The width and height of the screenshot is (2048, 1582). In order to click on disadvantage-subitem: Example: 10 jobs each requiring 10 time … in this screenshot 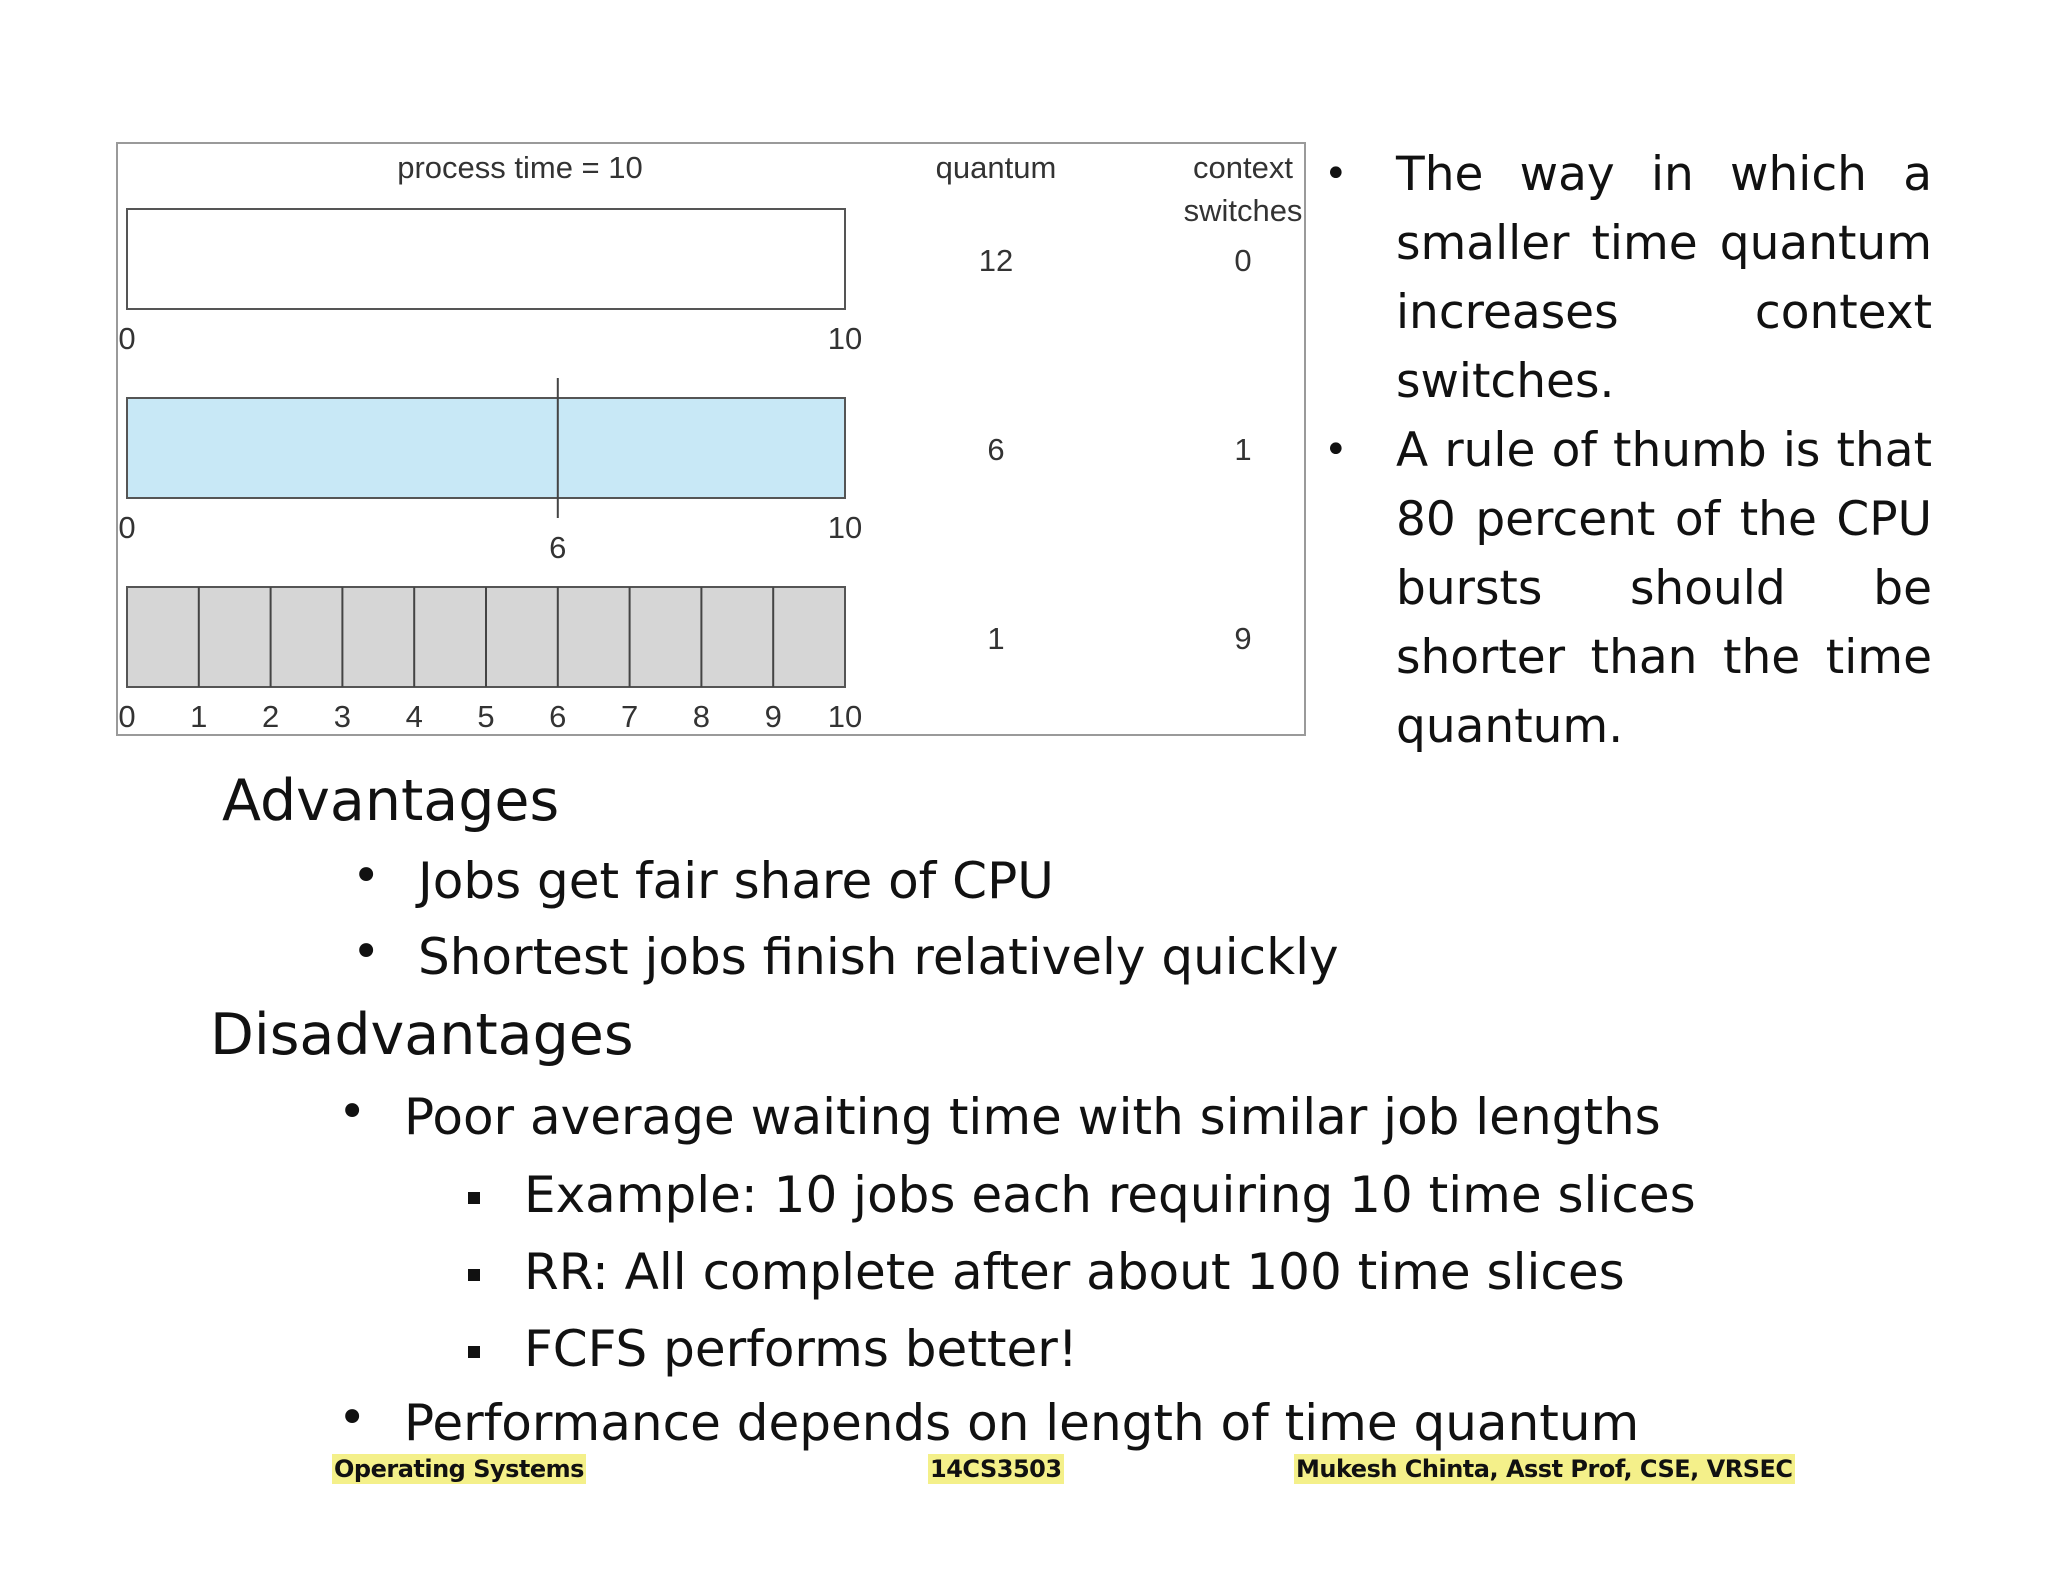, I will do `click(1082, 1195)`.